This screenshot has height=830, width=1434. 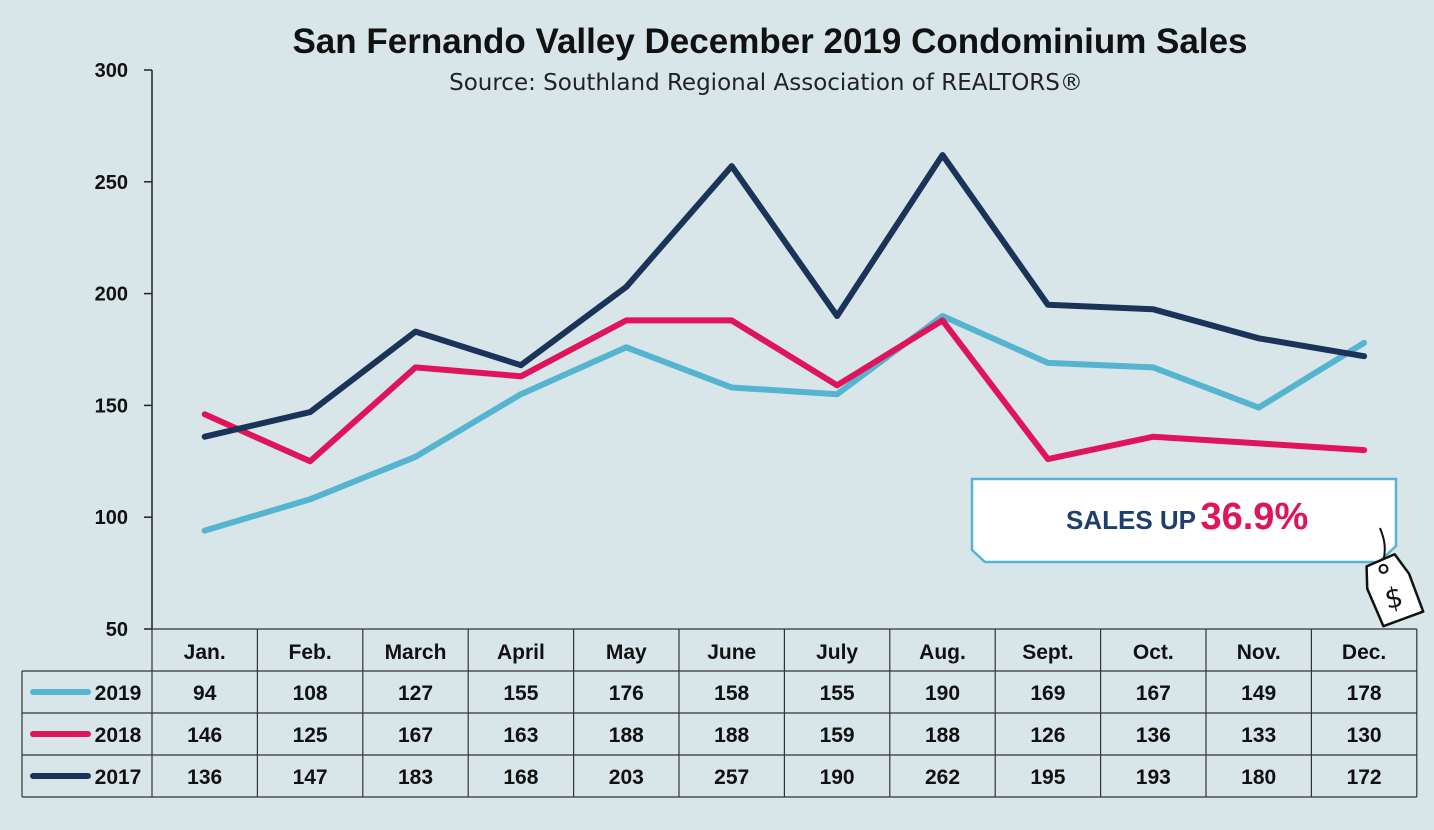 What do you see at coordinates (1258, 693) in the screenshot?
I see `table-cell-2019: 149` at bounding box center [1258, 693].